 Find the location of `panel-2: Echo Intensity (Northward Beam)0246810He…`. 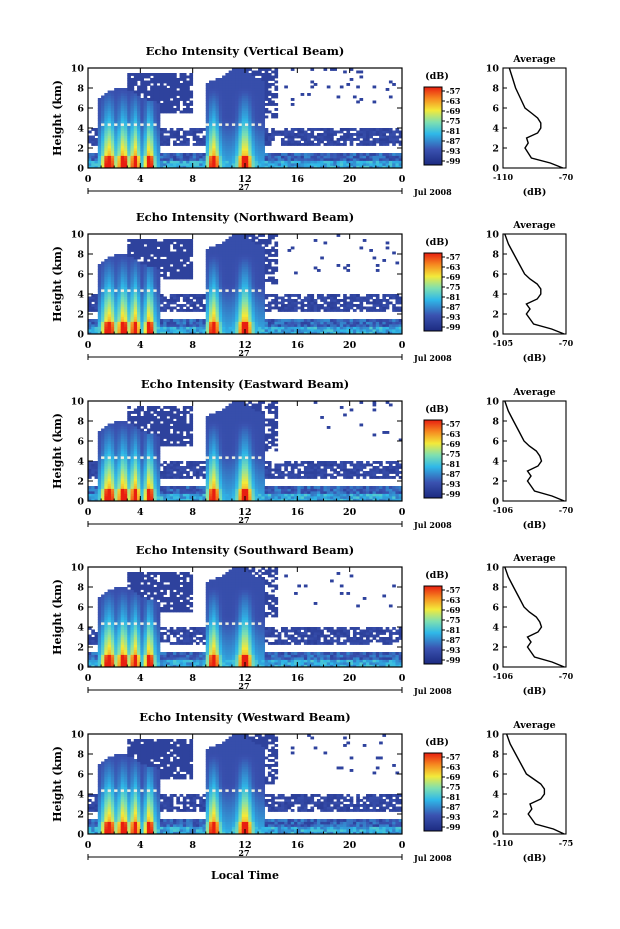

panel-2: Echo Intensity (Northward Beam)0246810He… is located at coordinates (312, 287).